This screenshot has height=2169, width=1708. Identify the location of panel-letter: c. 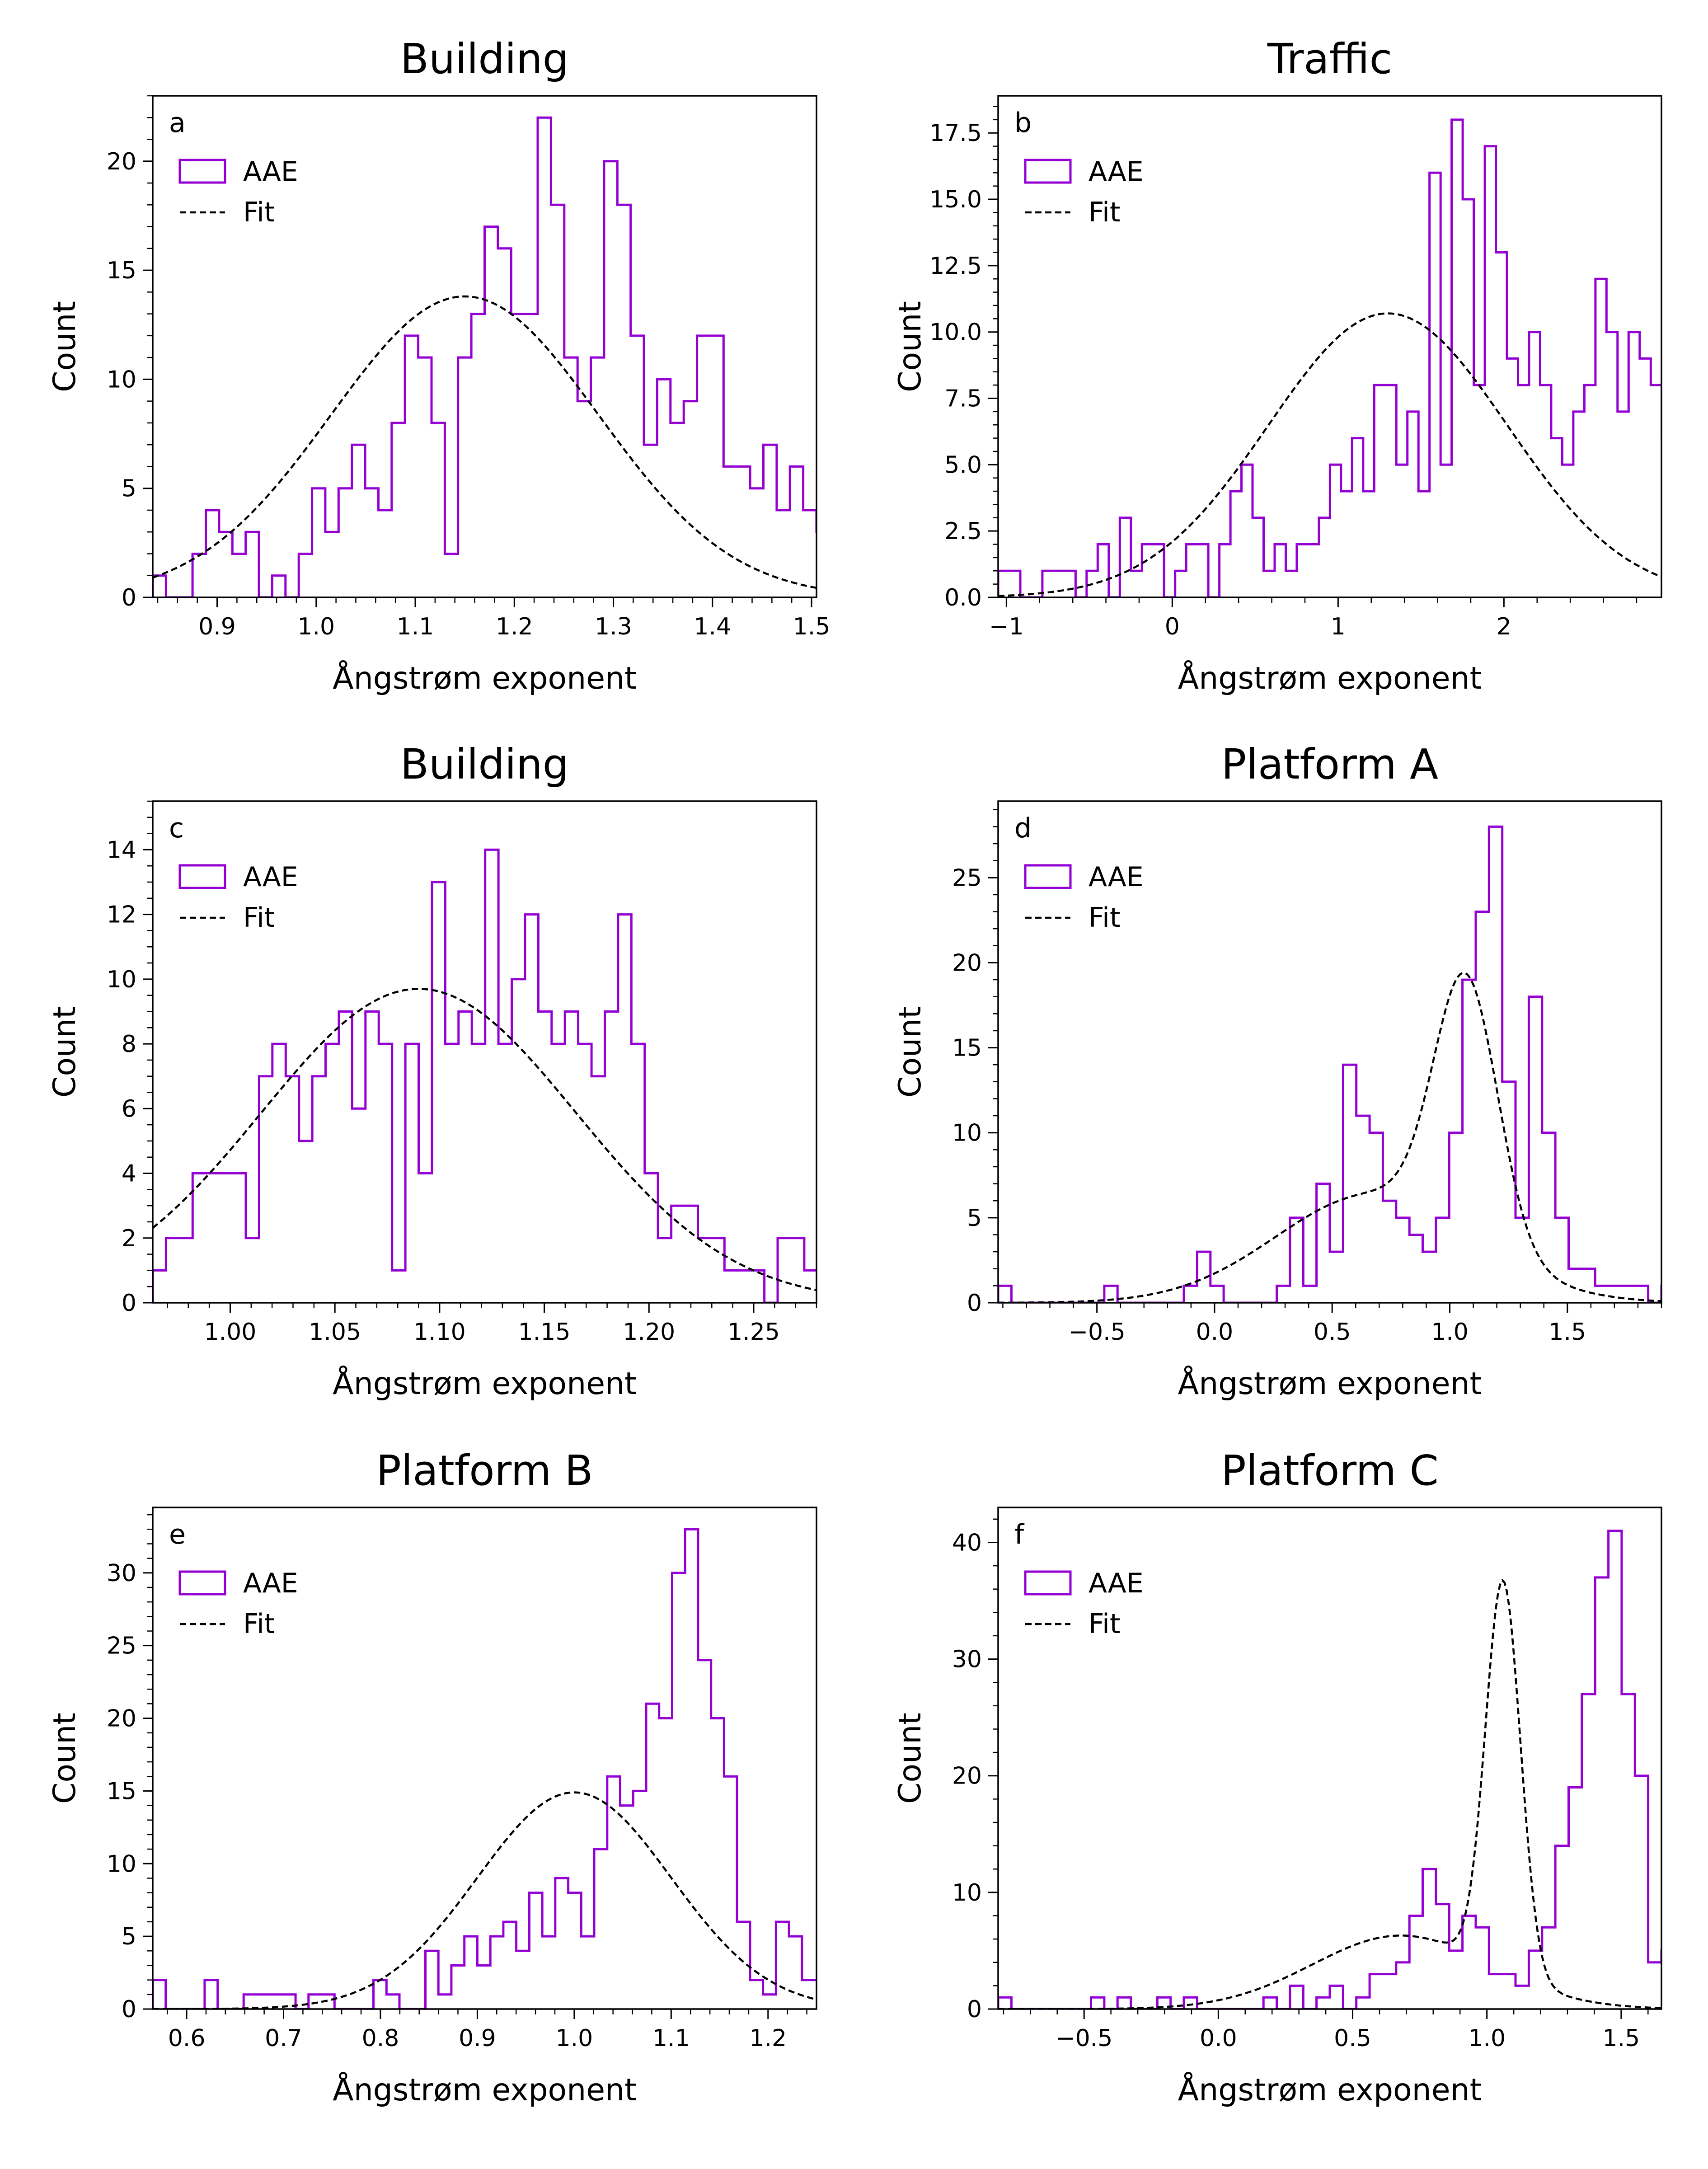
(176, 828).